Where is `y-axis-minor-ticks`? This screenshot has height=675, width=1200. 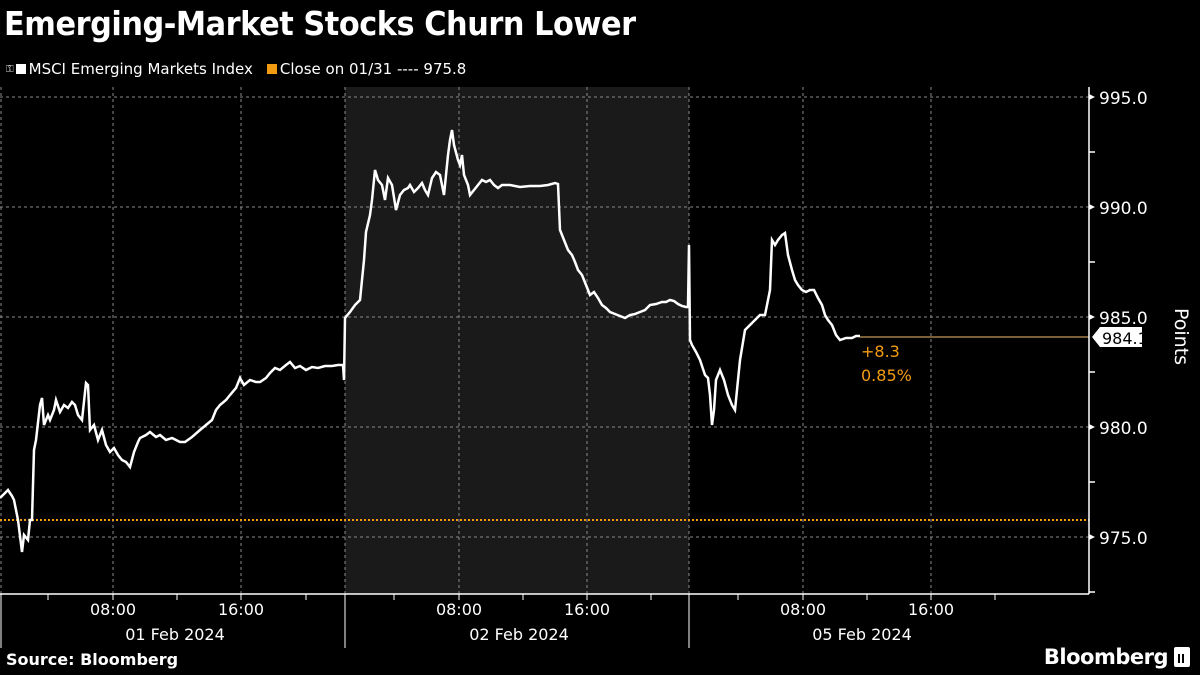
y-axis-minor-ticks is located at coordinates (1092, 372).